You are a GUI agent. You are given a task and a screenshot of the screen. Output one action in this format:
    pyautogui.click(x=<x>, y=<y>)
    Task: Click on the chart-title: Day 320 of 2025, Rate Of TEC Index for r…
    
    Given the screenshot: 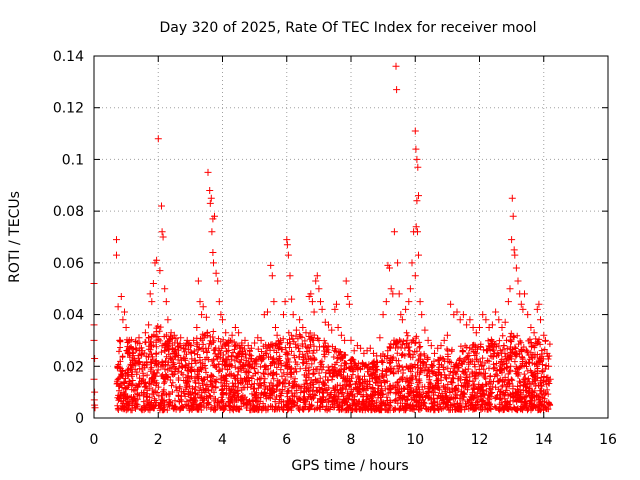 What is the action you would take?
    pyautogui.click(x=347, y=28)
    